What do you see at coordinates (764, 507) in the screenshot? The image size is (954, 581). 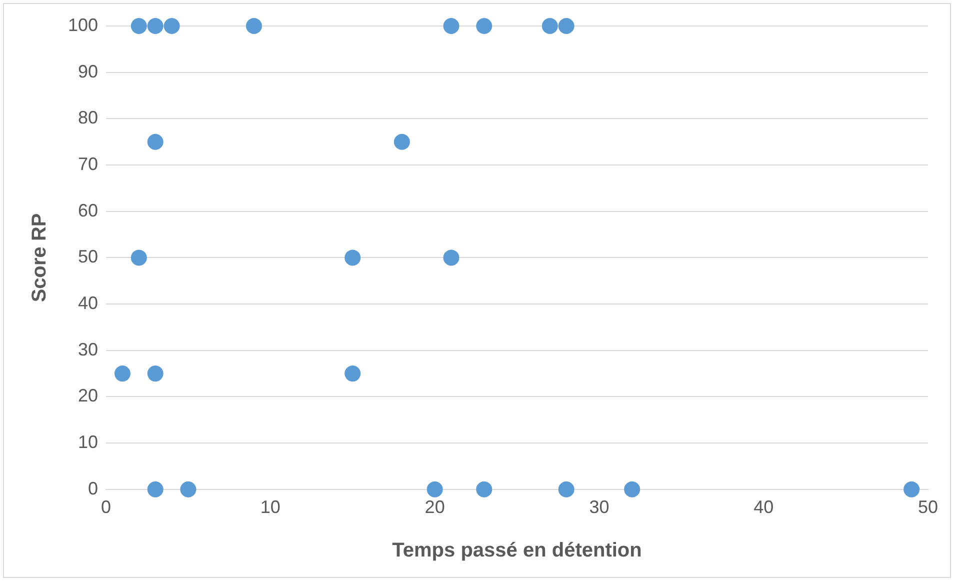 I see `x-tick-label: 40` at bounding box center [764, 507].